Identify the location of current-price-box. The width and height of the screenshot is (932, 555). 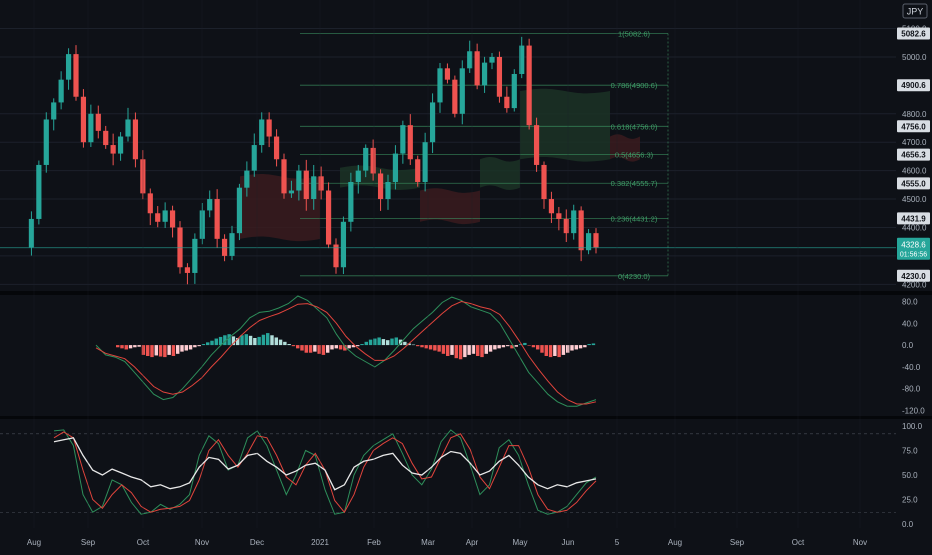
(913, 248).